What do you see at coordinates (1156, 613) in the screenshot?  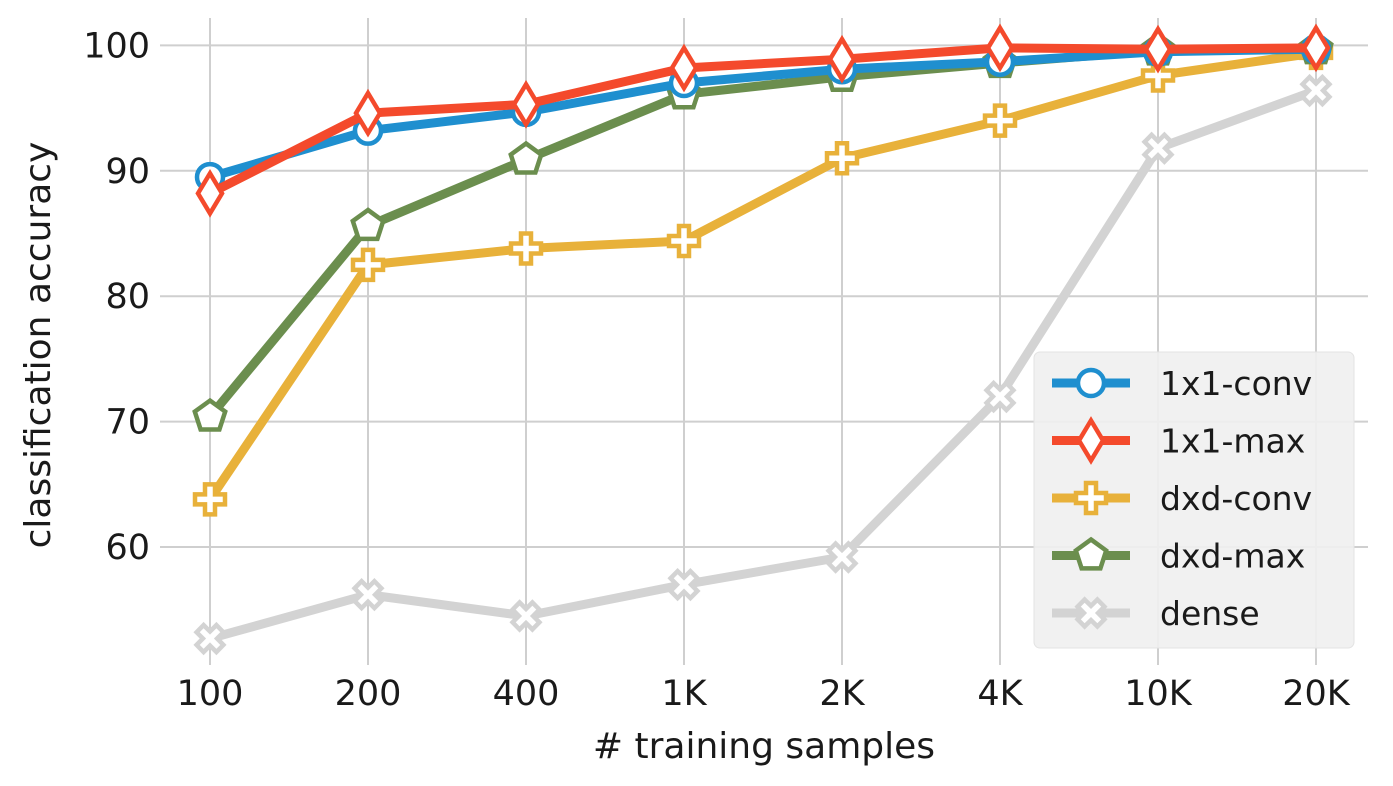 I see `legend-entry: dense` at bounding box center [1156, 613].